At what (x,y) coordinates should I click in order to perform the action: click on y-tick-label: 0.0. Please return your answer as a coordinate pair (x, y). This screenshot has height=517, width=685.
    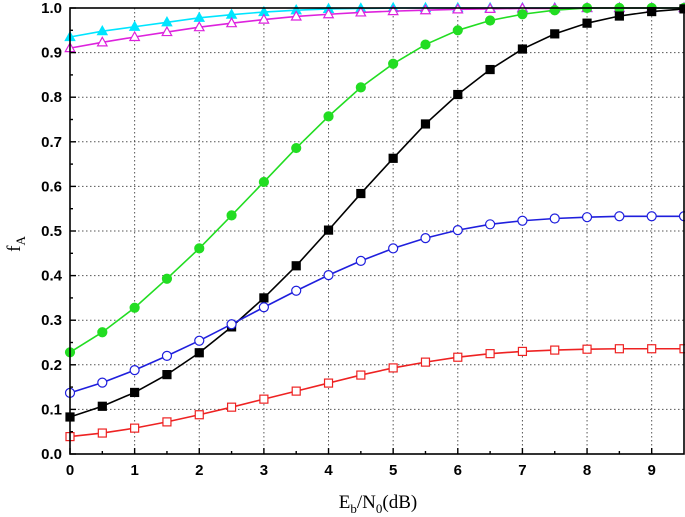
    Looking at the image, I should click on (51, 454).